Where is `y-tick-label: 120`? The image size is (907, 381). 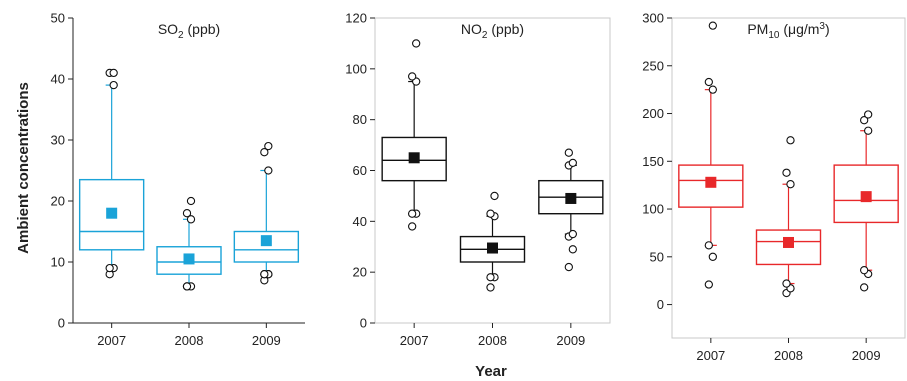 y-tick-label: 120 is located at coordinates (356, 18).